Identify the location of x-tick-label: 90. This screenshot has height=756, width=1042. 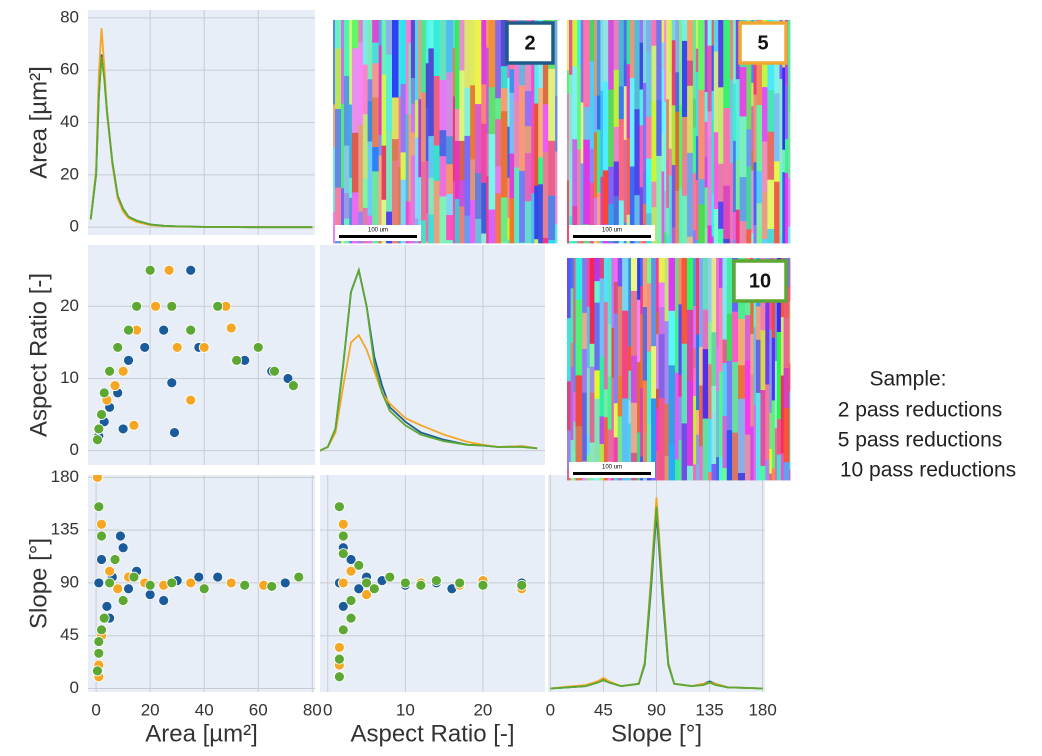
(656, 709).